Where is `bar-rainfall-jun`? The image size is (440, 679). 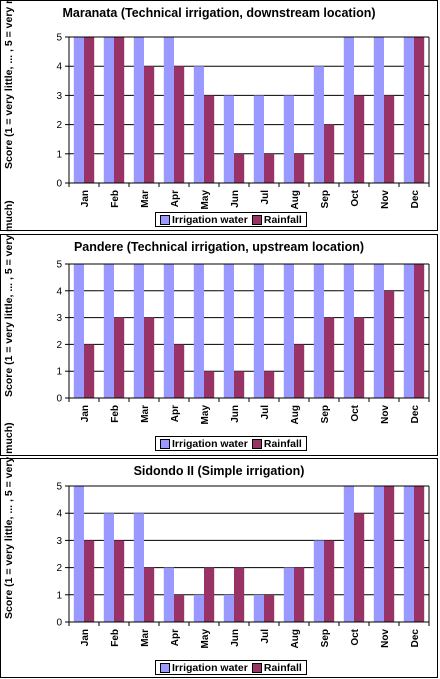
bar-rainfall-jun is located at coordinates (239, 594).